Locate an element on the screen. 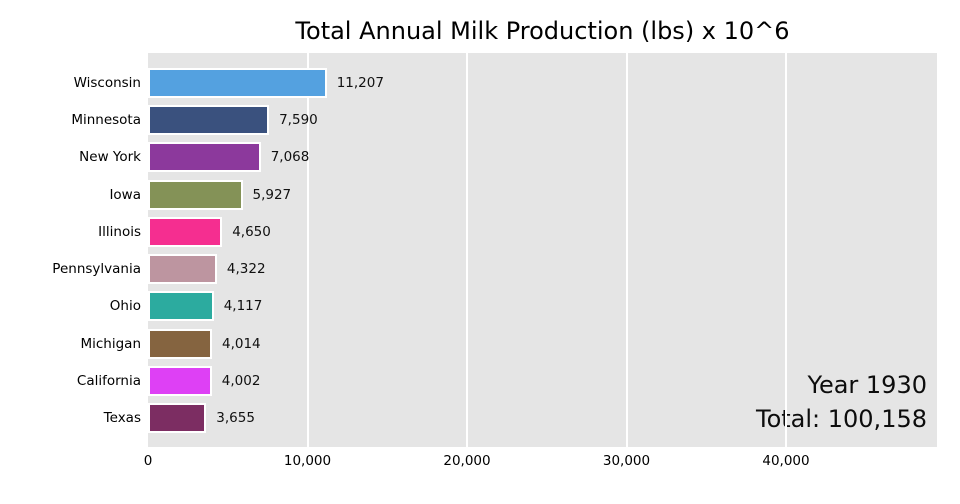 The width and height of the screenshot is (960, 504). bar-iowa is located at coordinates (195, 194).